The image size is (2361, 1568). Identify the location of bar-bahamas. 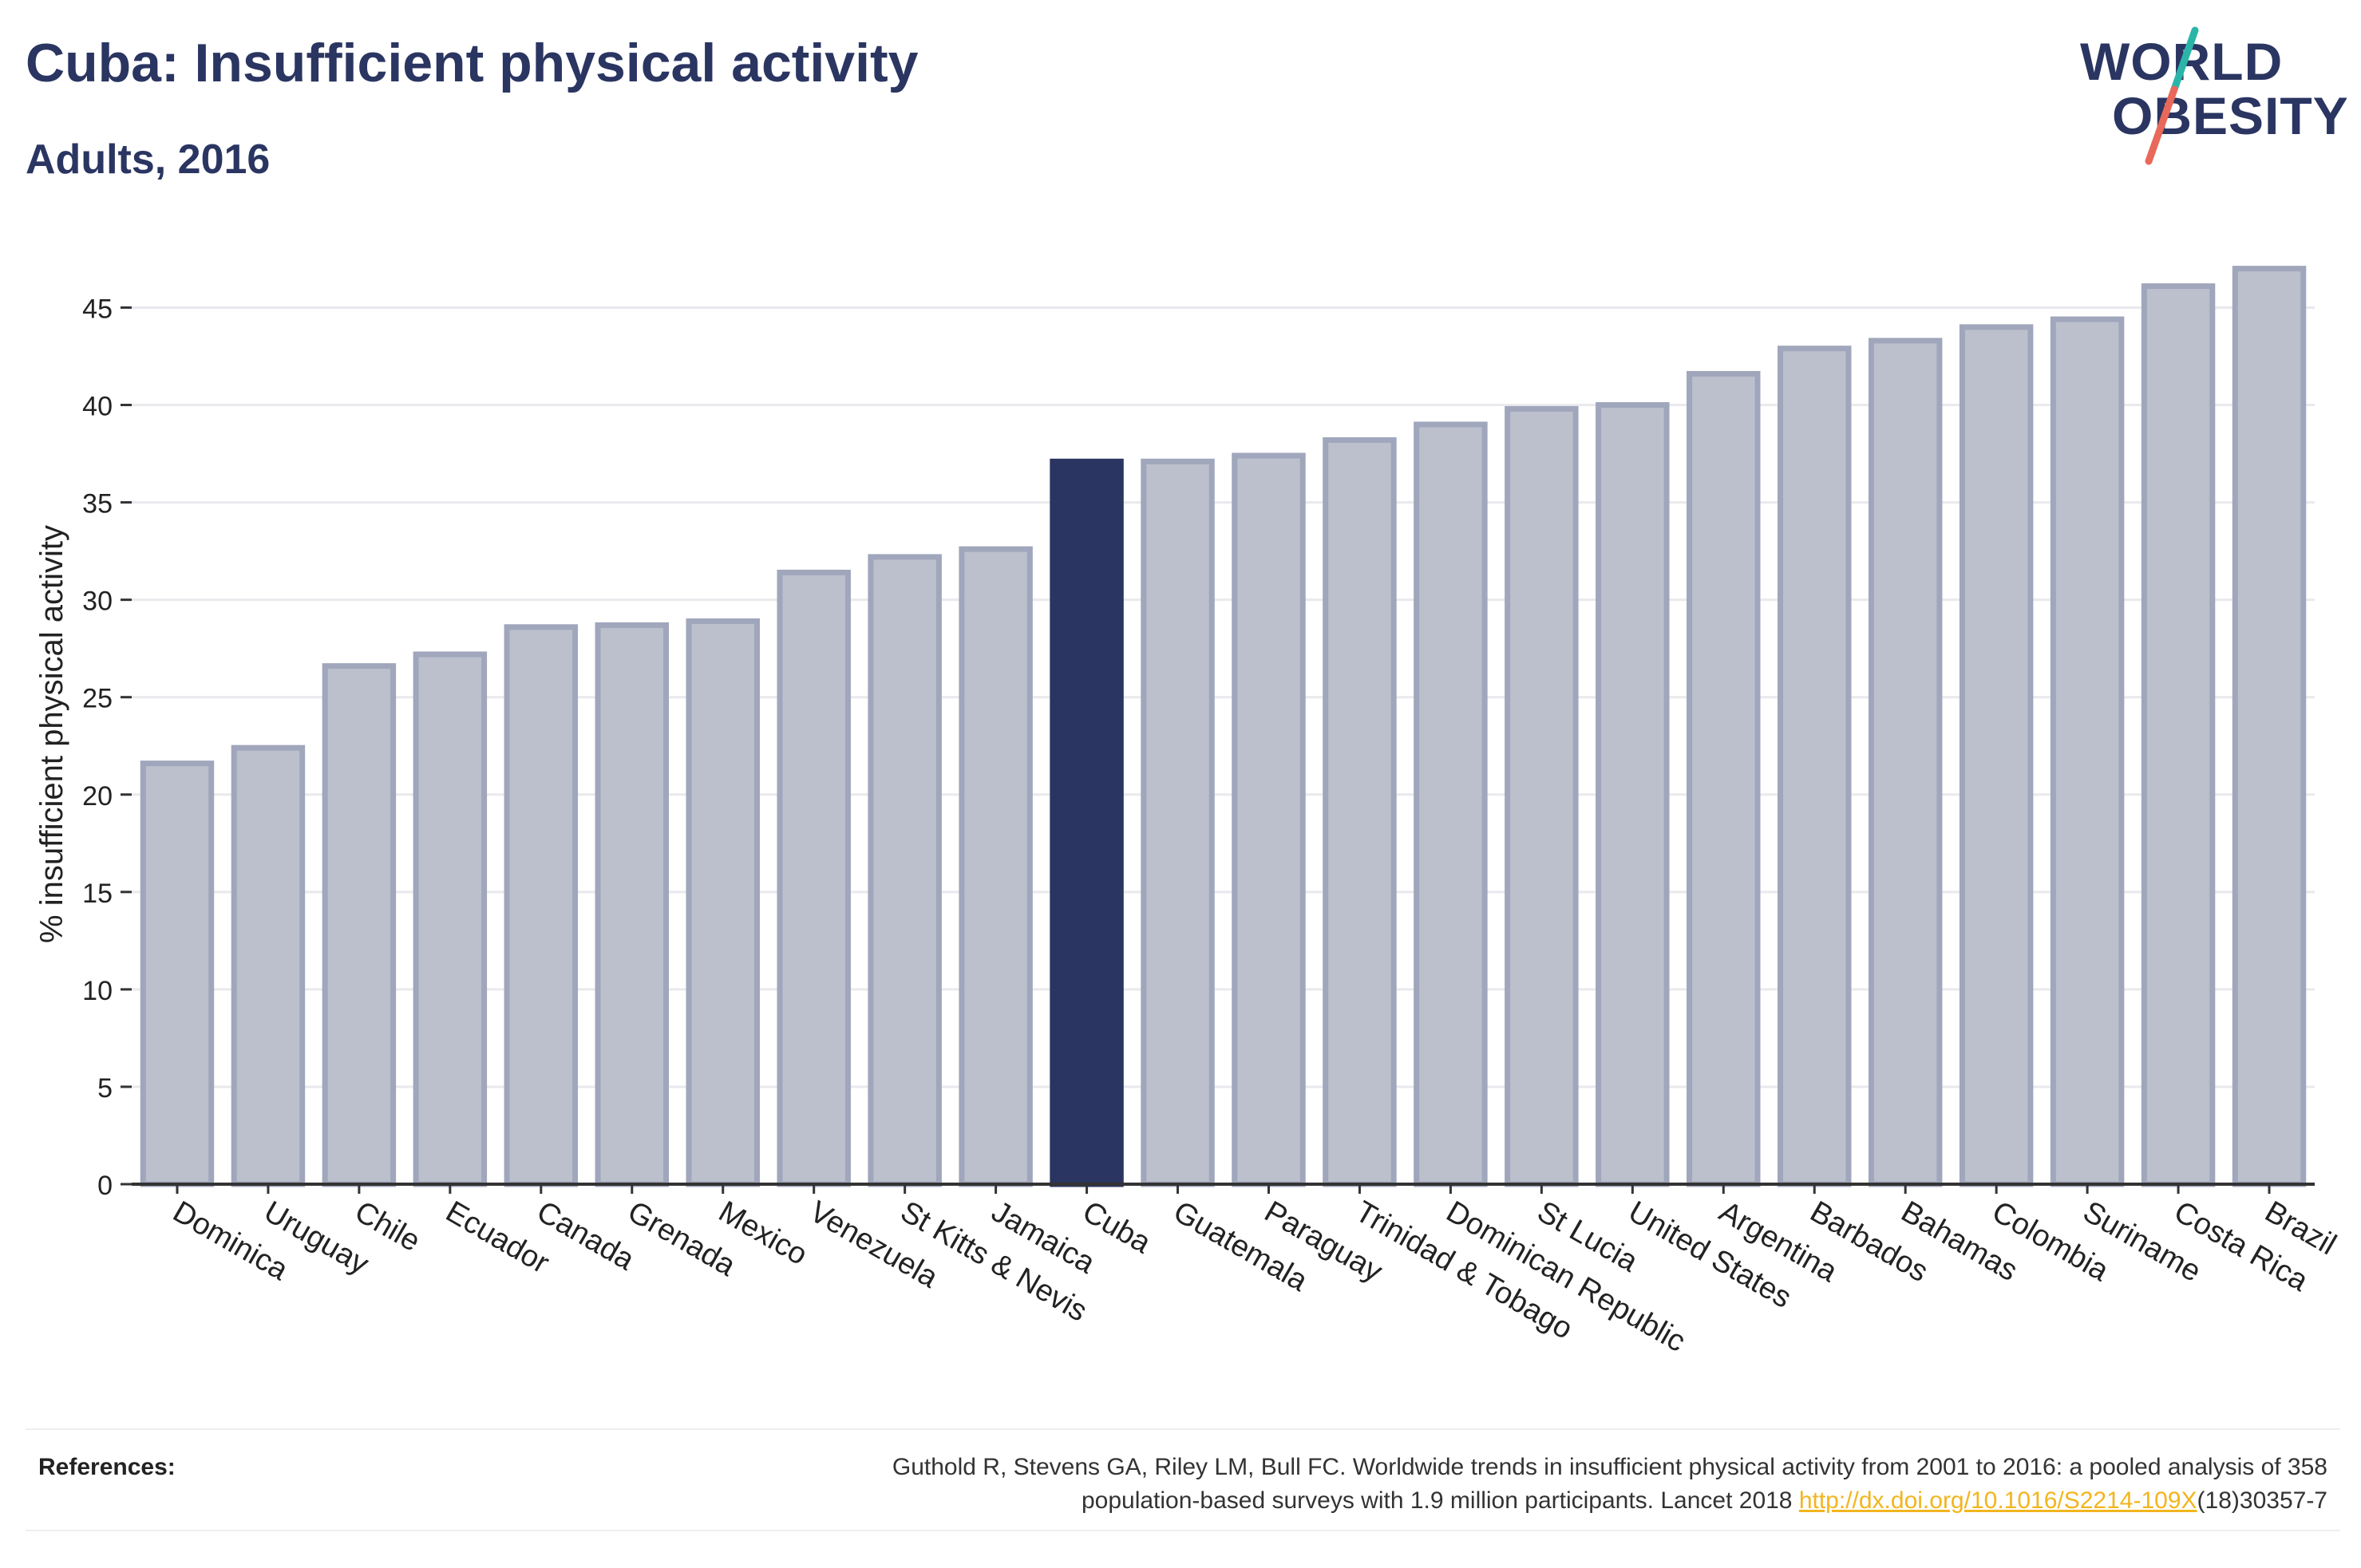
(1905, 762).